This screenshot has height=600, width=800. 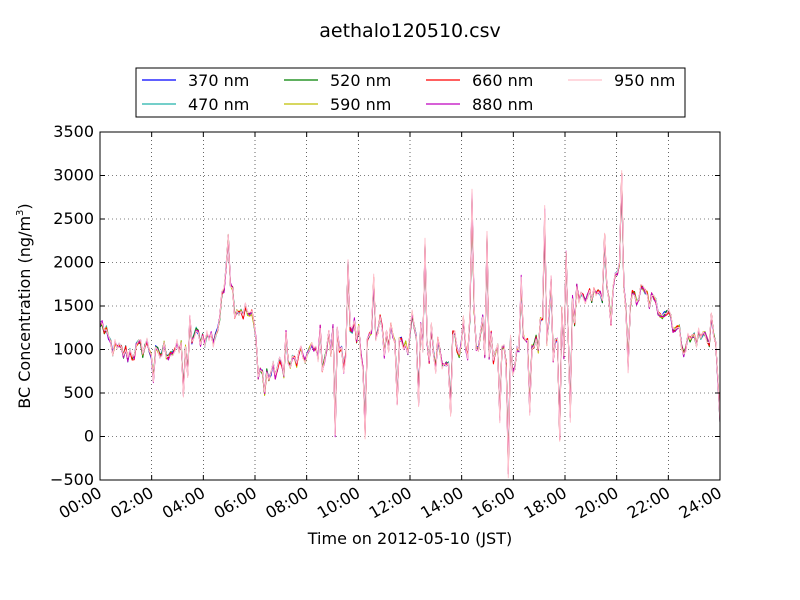 I want to click on x-tick-label: 22:00, so click(x=648, y=503).